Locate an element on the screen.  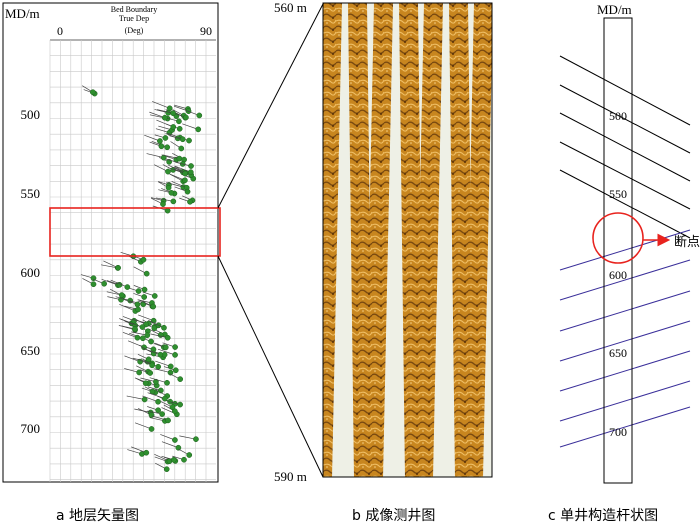
depth-tick-700: 700 is located at coordinates (31, 428).